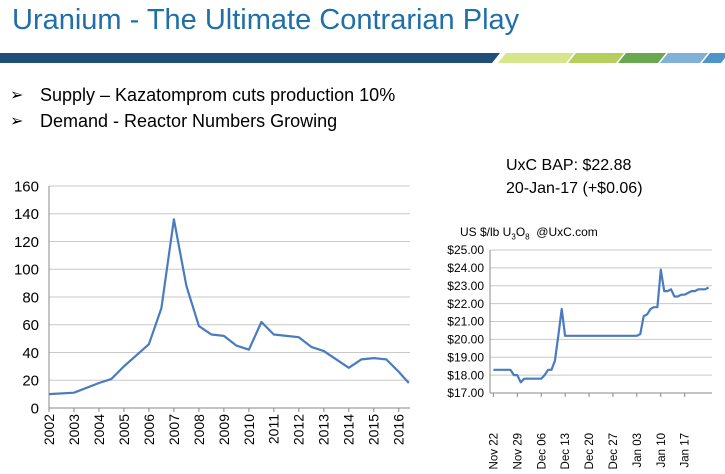  Describe the element at coordinates (199, 429) in the screenshot. I see `x-tick-label: 2008` at that location.